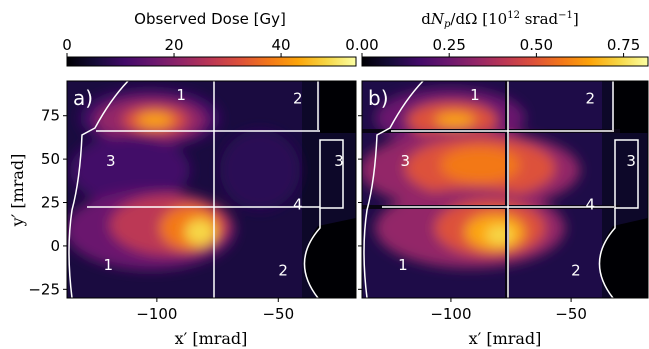 The image size is (649, 349). I want to click on colorbar-a: Observed Dose [Gy] 0 20 40, so click(209, 38).